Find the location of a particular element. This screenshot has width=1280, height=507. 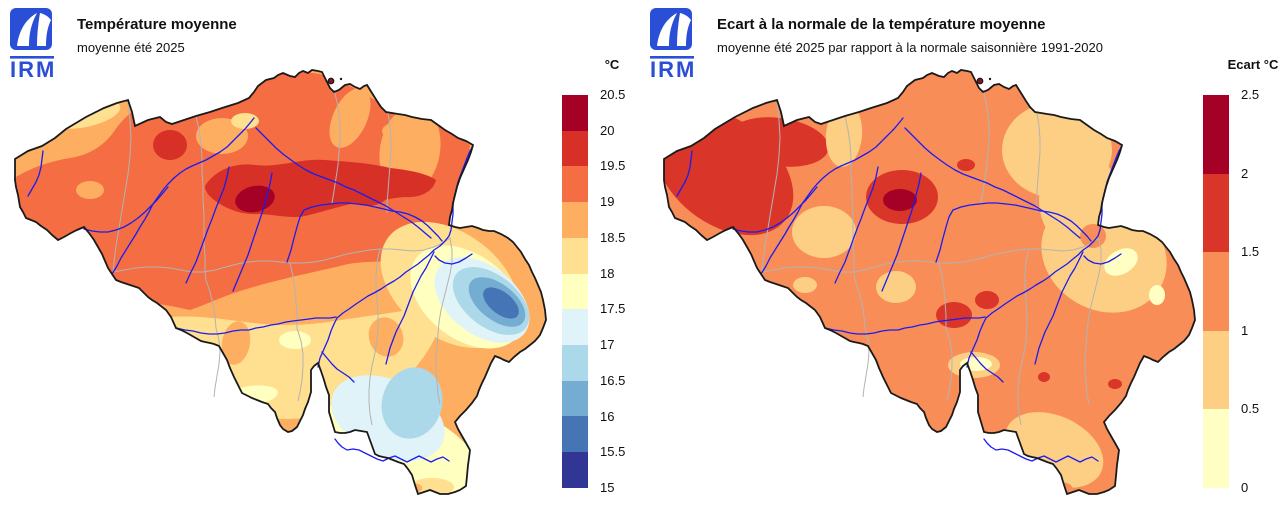

temperature-legend: °C 20.5 20 19.5 19 18.5 18 17.5 17 16.5 16 15.5 15 is located at coordinates (609, 253).